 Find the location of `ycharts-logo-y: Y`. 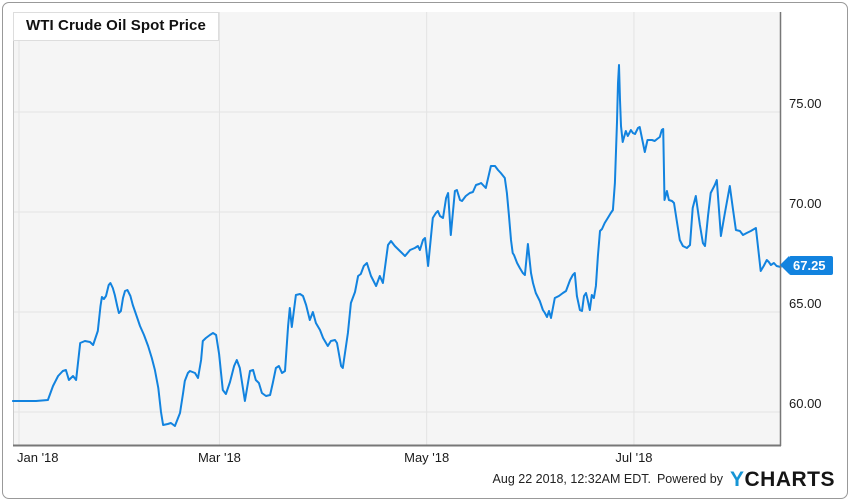

ycharts-logo-y: Y is located at coordinates (737, 479).